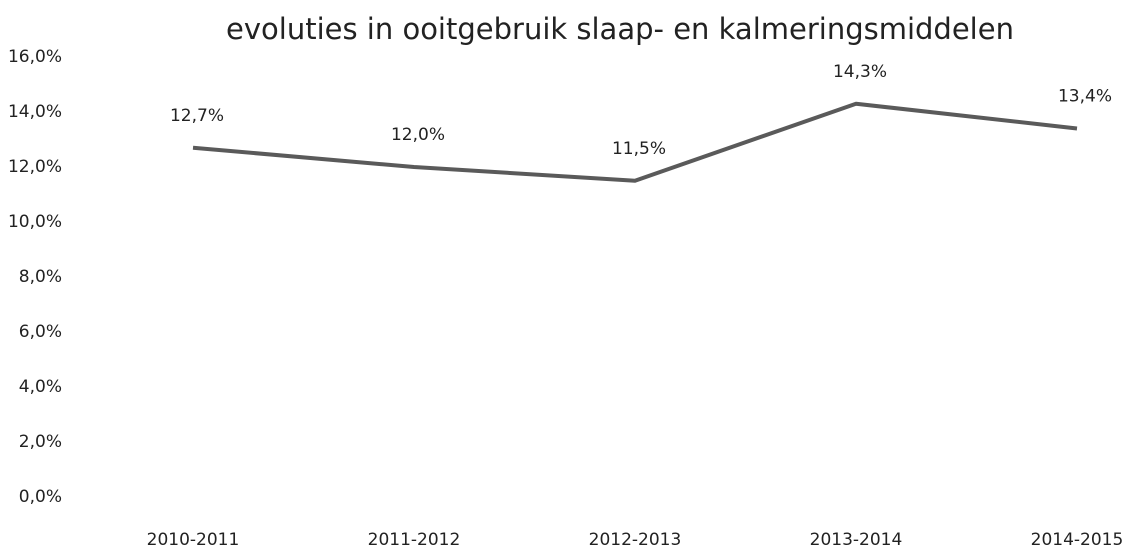 The width and height of the screenshot is (1138, 558). I want to click on data-label: 12,7%, so click(197, 116).